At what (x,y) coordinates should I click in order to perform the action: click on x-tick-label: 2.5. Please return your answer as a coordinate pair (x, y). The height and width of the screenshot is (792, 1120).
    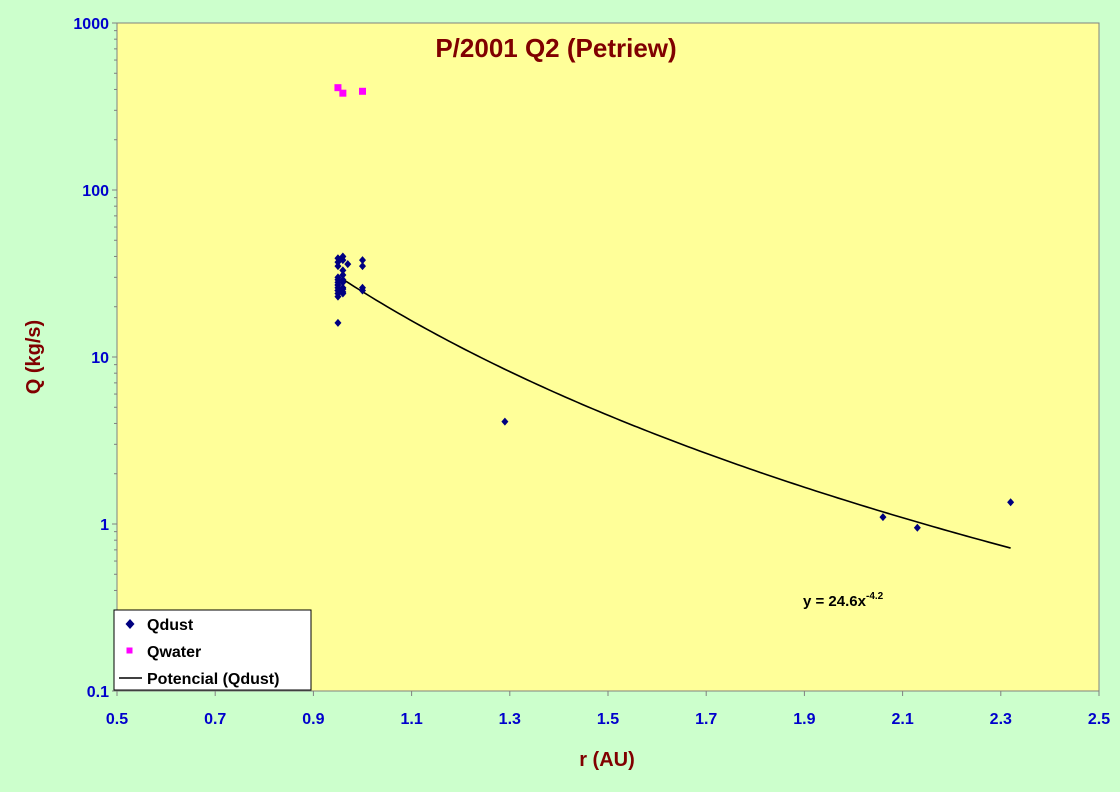
    Looking at the image, I should click on (1099, 719).